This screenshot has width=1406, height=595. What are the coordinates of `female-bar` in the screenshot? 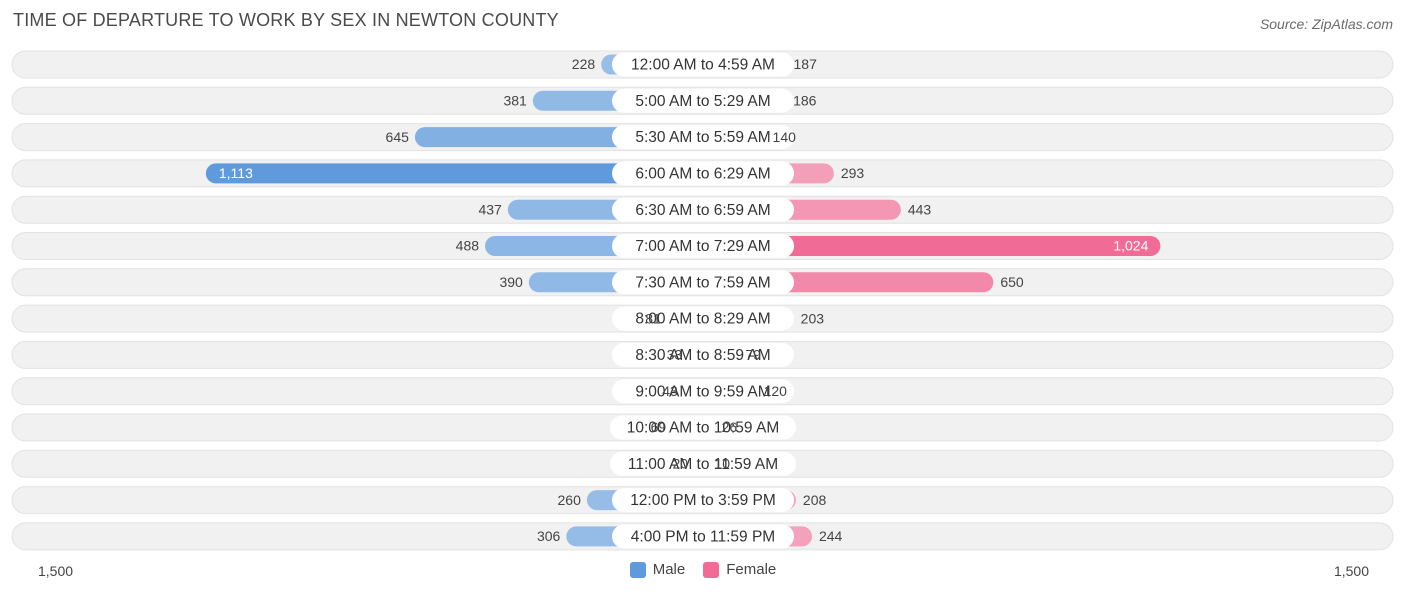 It's located at (927, 246).